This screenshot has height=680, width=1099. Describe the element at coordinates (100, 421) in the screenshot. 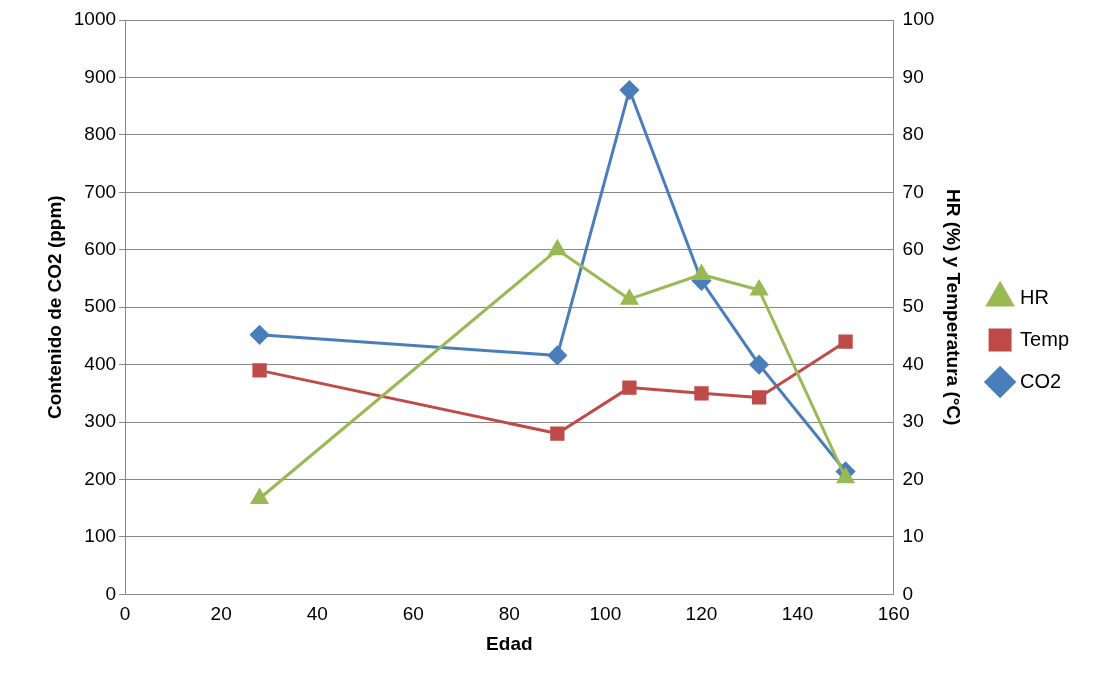

I see `y-tick-label: 300` at that location.